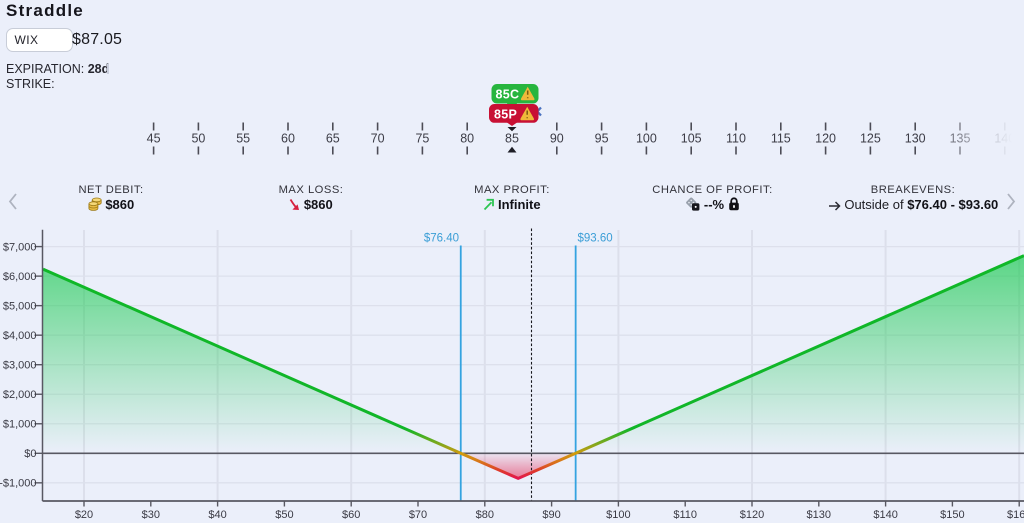 The image size is (1024, 523). I want to click on svg-text: 120, so click(825, 139).